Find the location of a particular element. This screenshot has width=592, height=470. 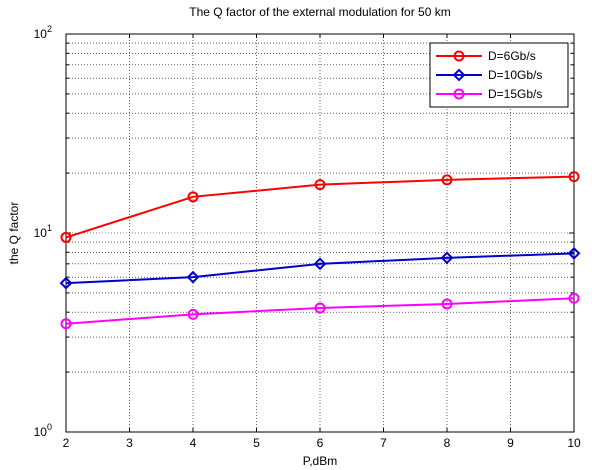

x-axis-label: P,dBm is located at coordinates (320, 461).